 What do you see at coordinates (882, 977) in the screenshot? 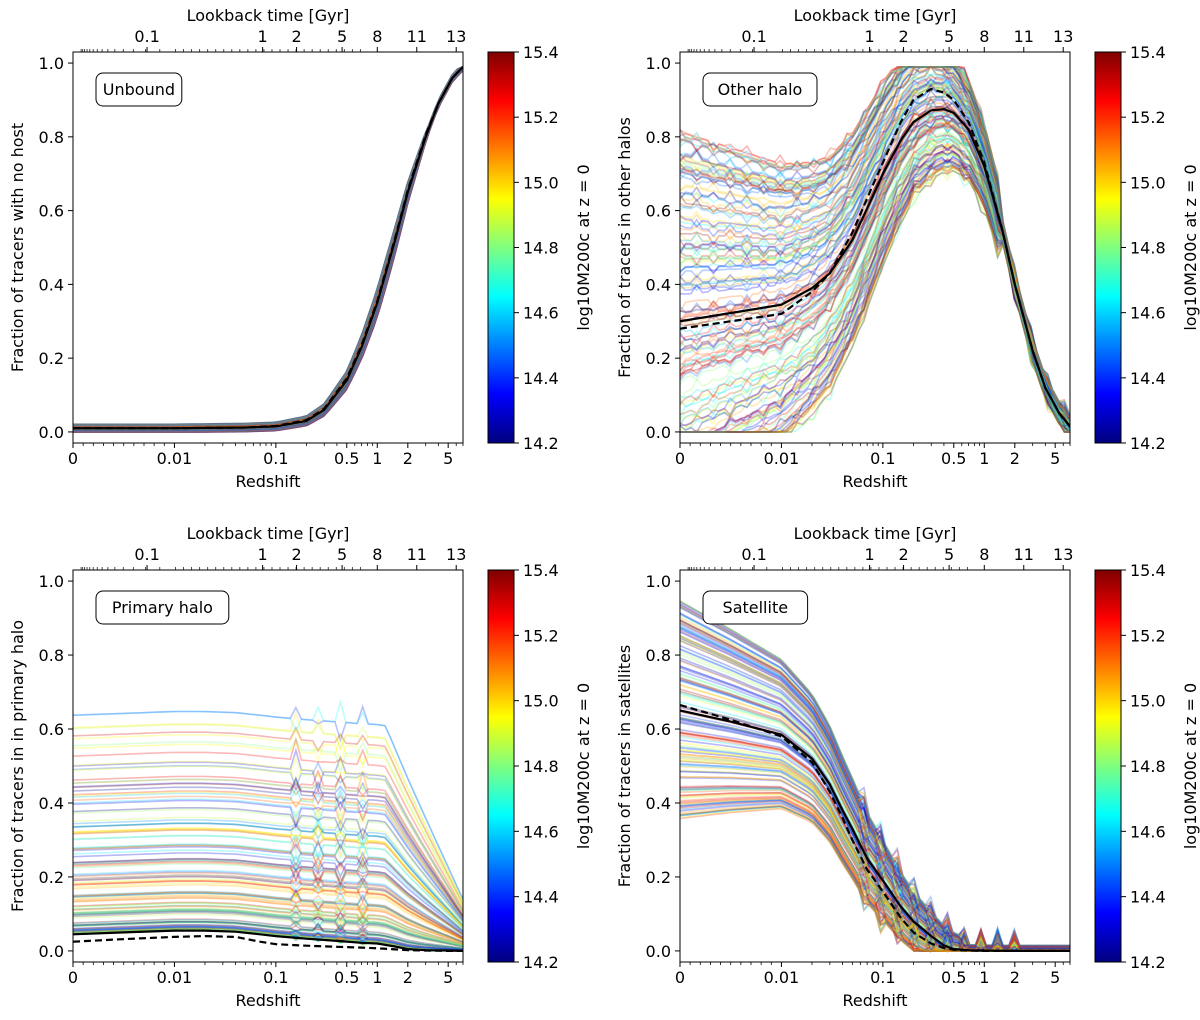
I see `x-tick-label: 0.1` at bounding box center [882, 977].